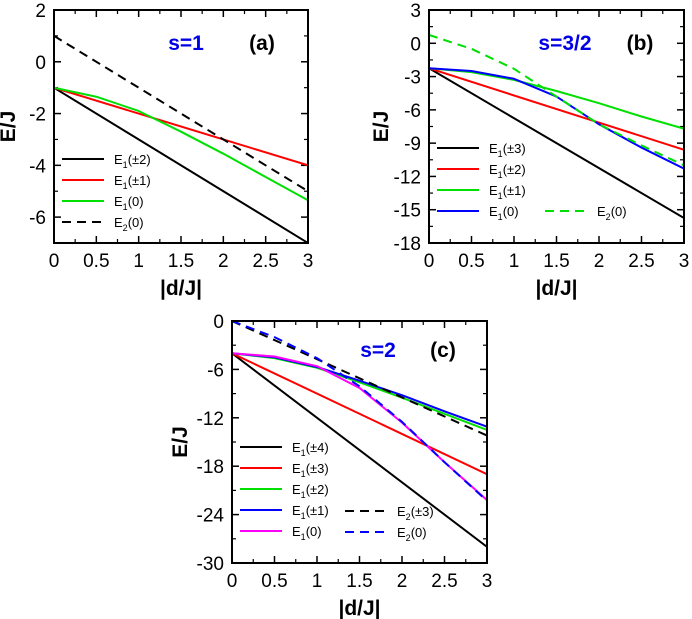 Image resolution: width=692 pixels, height=619 pixels. Describe the element at coordinates (412, 78) in the screenshot. I see `y-tick-label: -3` at that location.